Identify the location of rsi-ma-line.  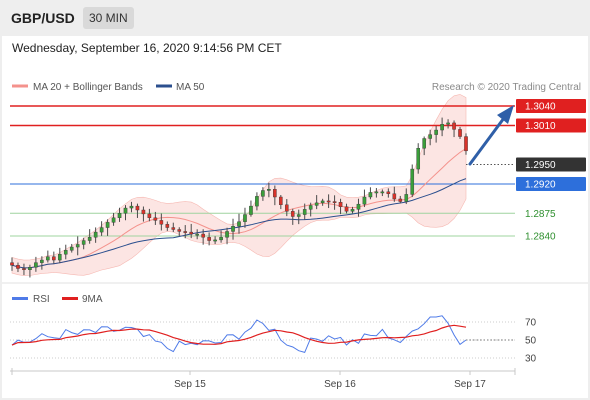
(239, 335).